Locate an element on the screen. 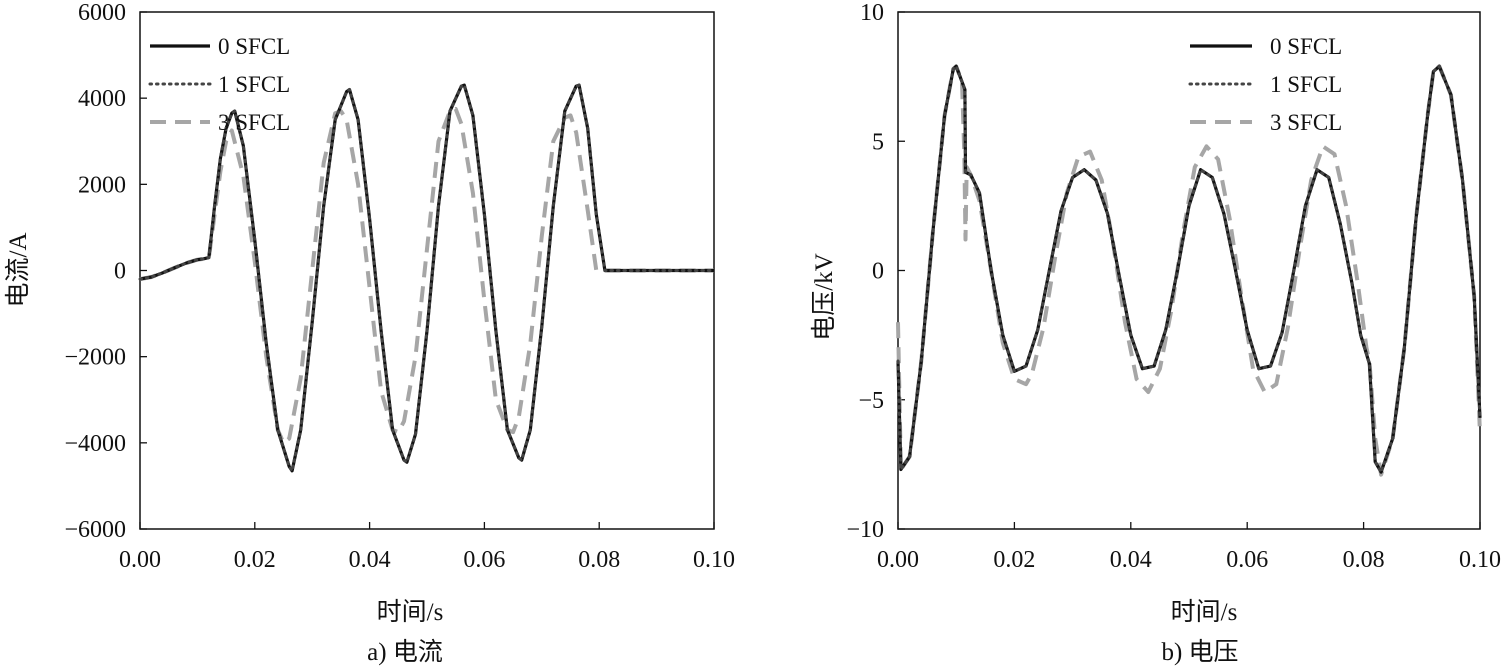 Image resolution: width=1502 pixels, height=668 pixels. caption-voltage: b) 电压 is located at coordinates (1199, 652).